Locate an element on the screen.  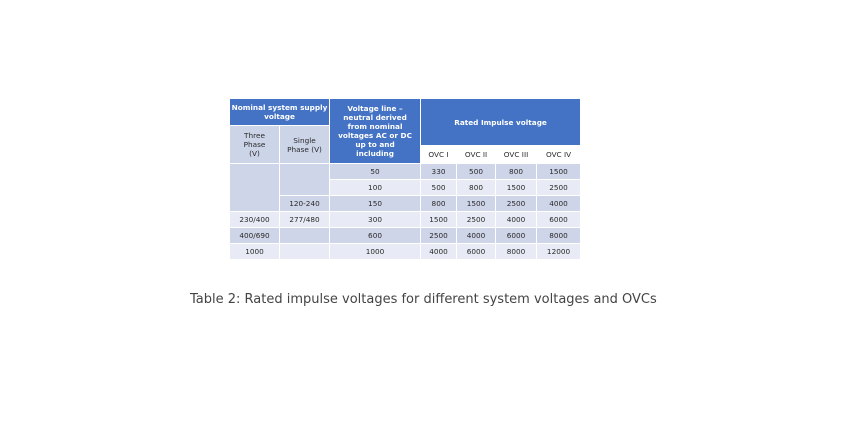
table-cell: 400/690 is located at coordinates (254, 235).